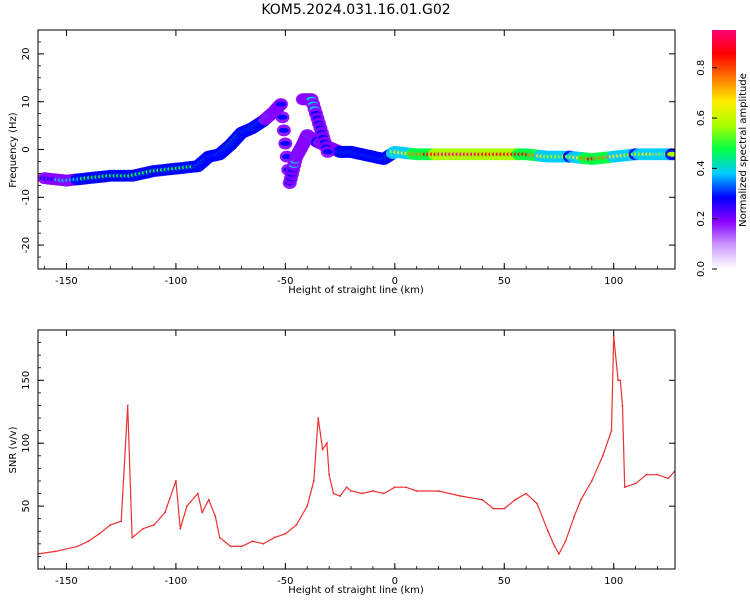 This screenshot has width=750, height=600. Describe the element at coordinates (66, 581) in the screenshot. I see `x-tick-label: -150` at that location.